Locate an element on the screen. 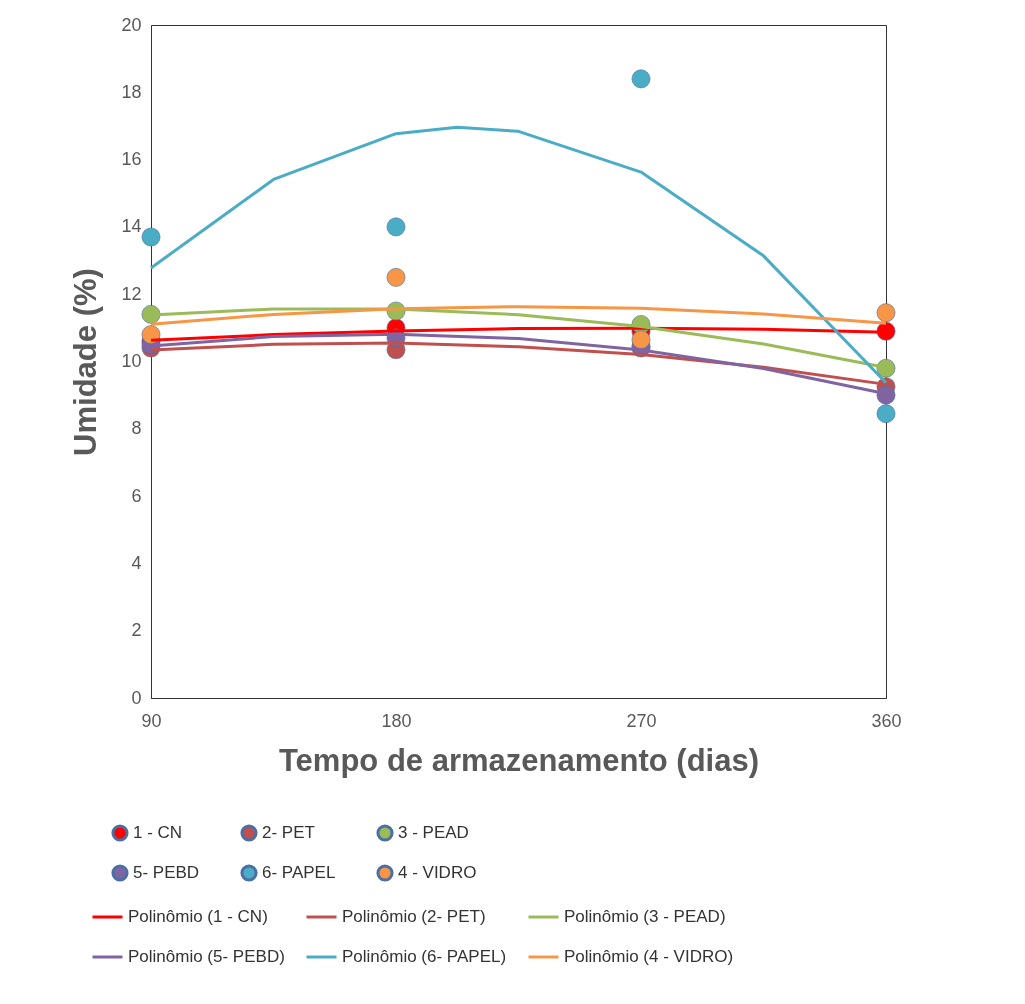 The width and height of the screenshot is (1025, 1004). legend-label: 5- PEBD is located at coordinates (166, 872).